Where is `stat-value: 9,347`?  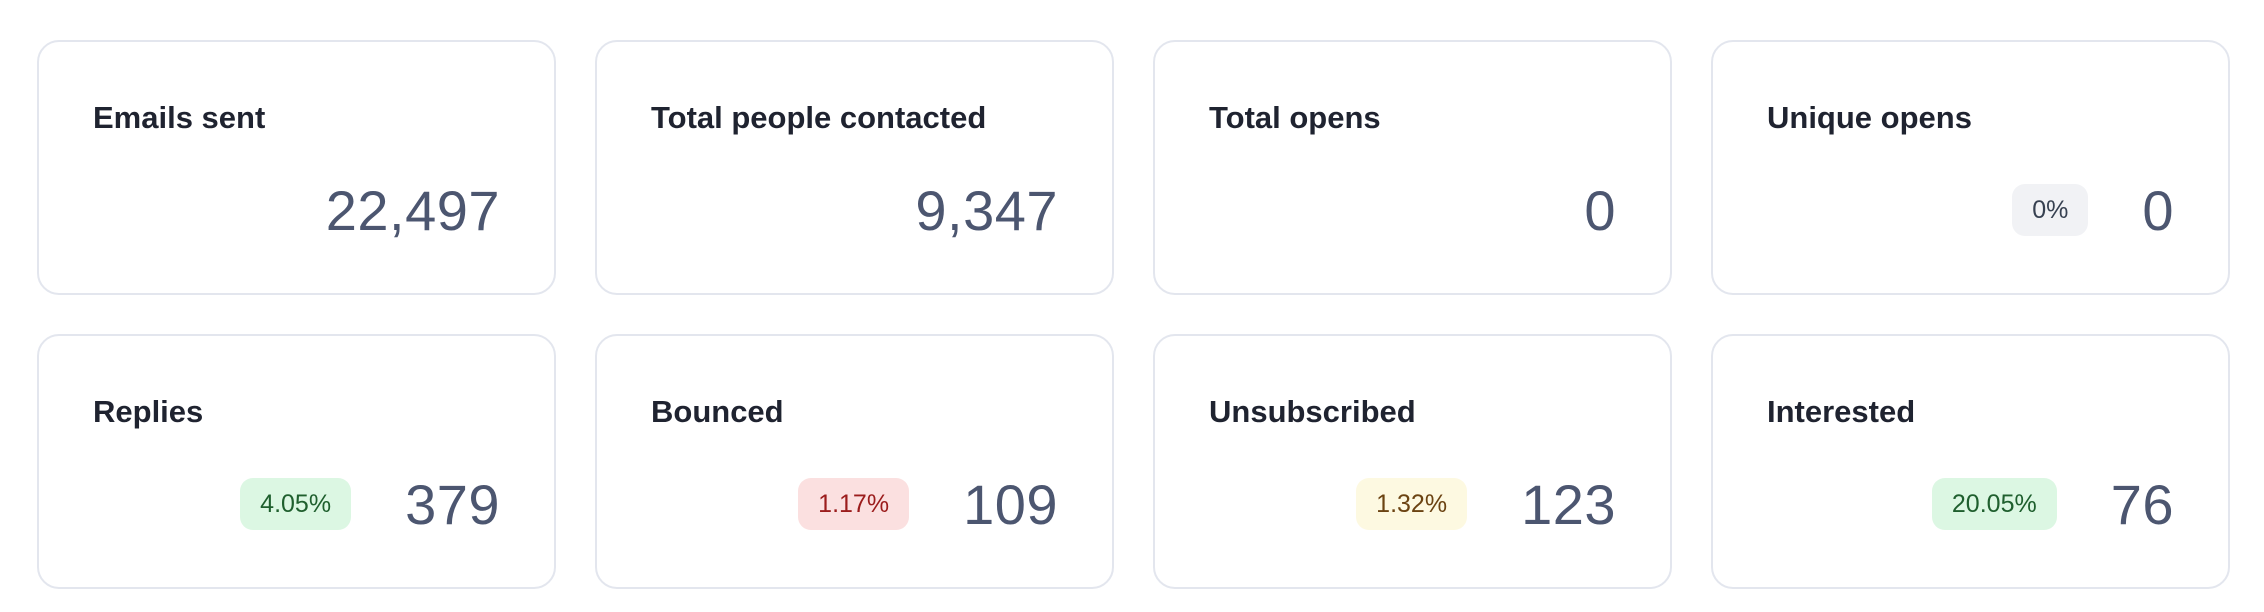
stat-value: 9,347 is located at coordinates (986, 210).